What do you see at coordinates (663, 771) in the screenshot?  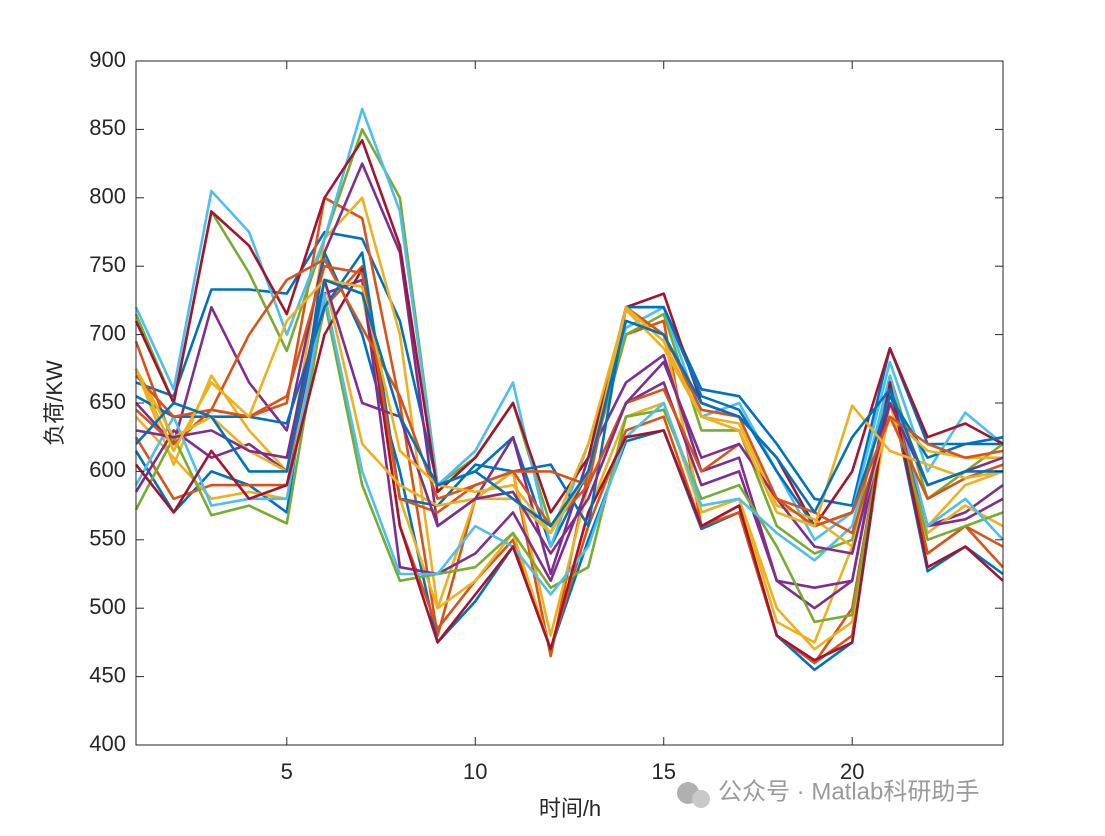 I see `x-tick-label: 15` at bounding box center [663, 771].